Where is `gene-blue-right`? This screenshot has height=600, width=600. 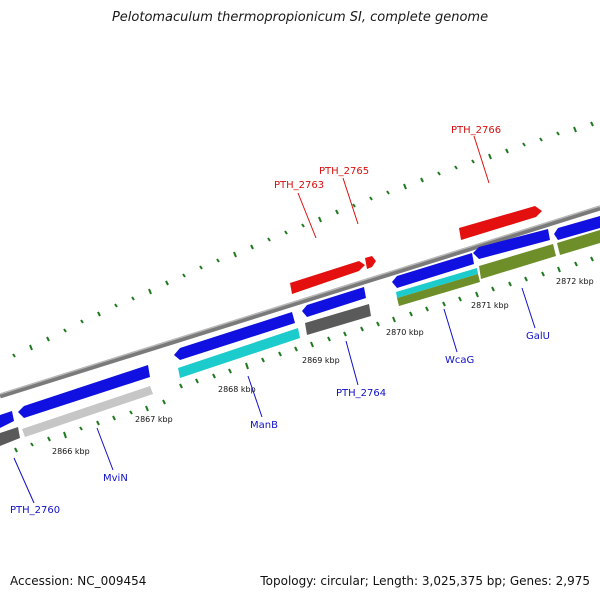 gene-blue-right is located at coordinates (577, 228).